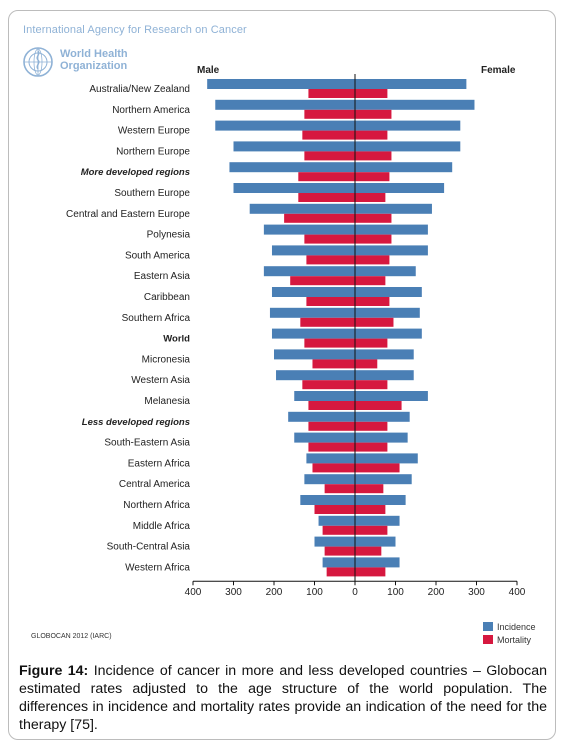  What do you see at coordinates (94, 66) in the screenshot?
I see `who-line-2: Organization` at bounding box center [94, 66].